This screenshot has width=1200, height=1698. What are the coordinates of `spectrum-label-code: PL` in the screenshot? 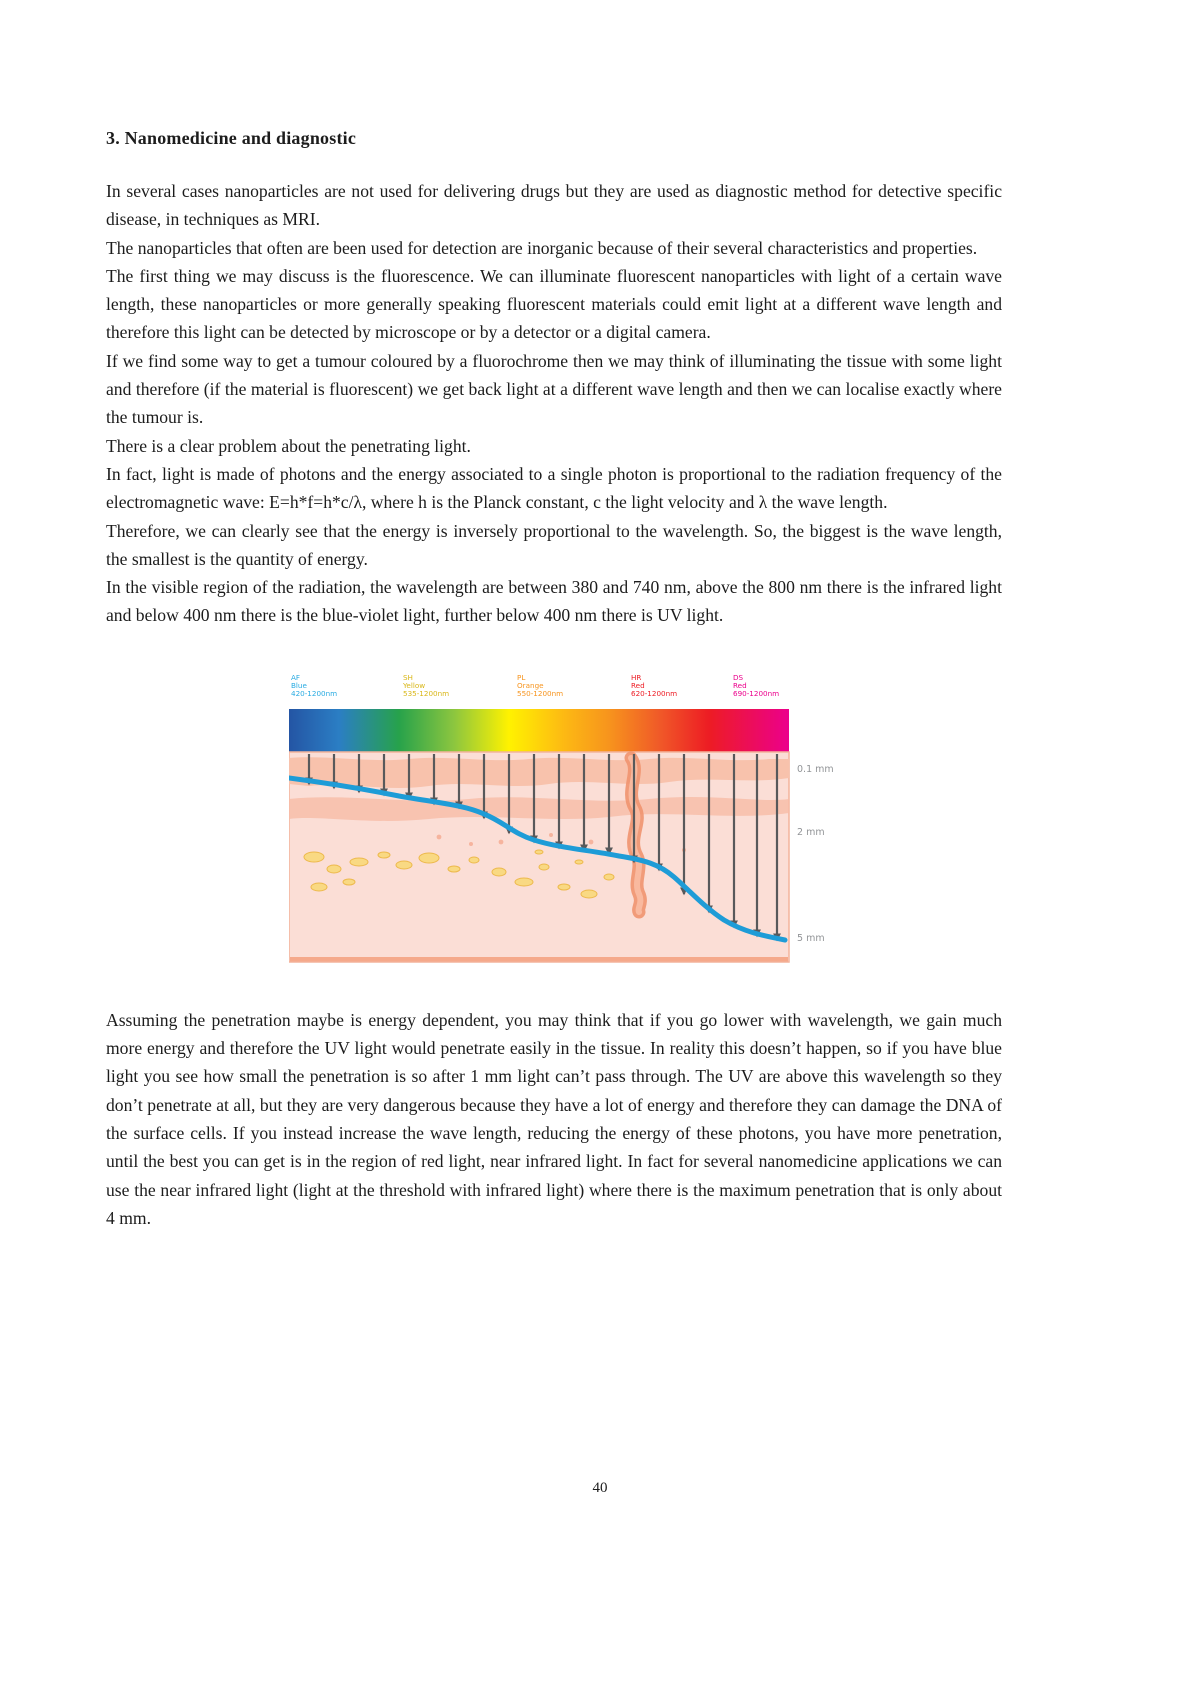 It's located at (521, 677).